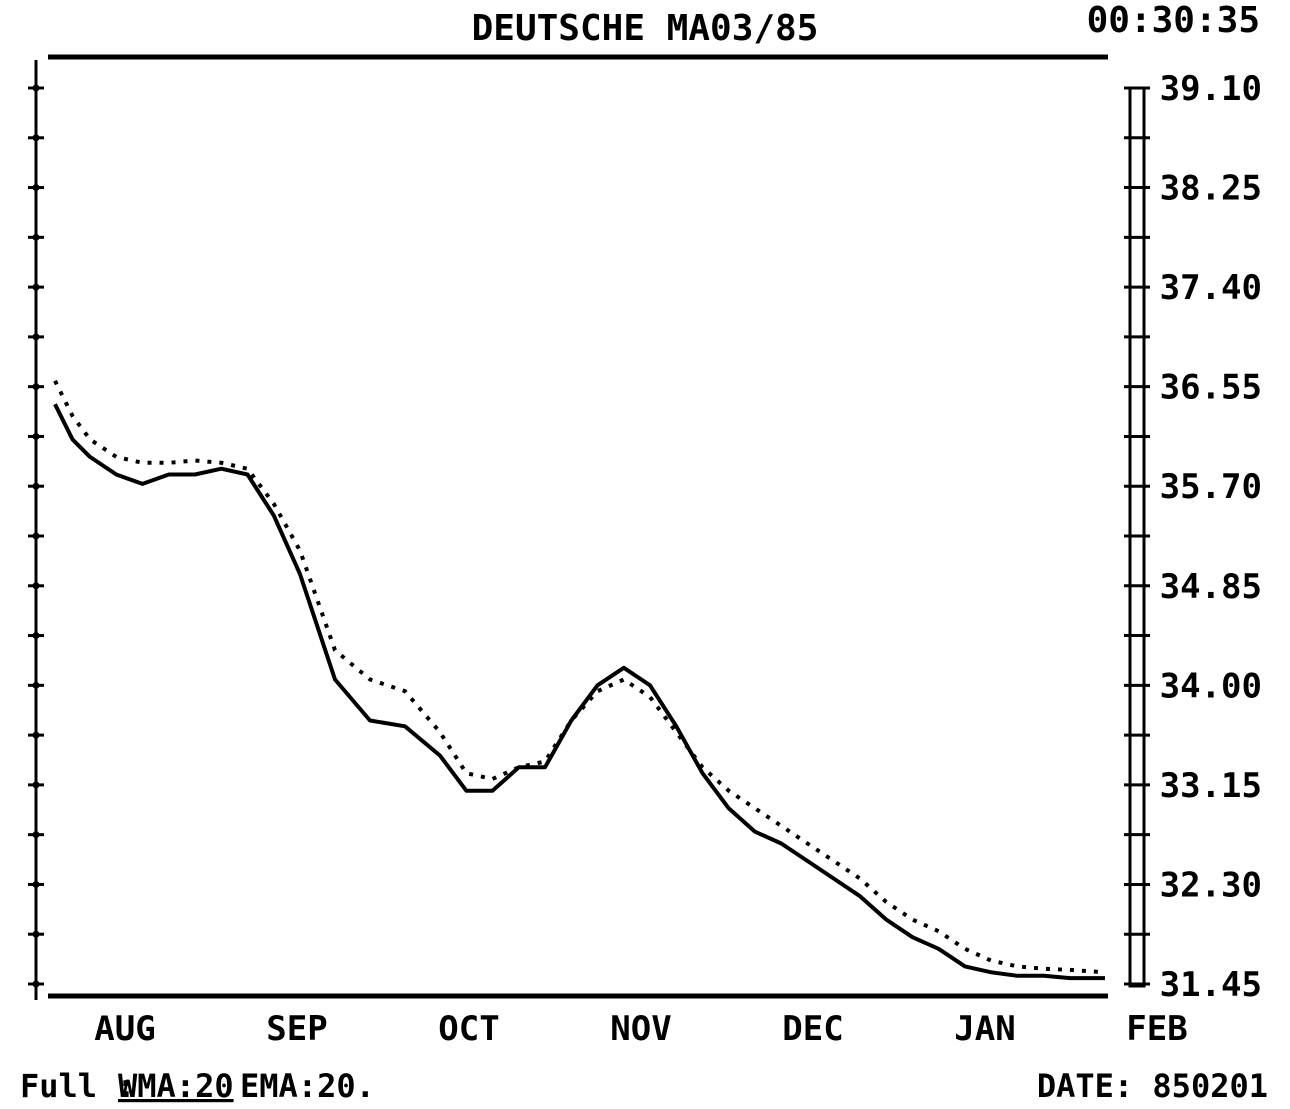 The image size is (1290, 1109). What do you see at coordinates (1211, 587) in the screenshot?
I see `y-tick-label: 34.85` at bounding box center [1211, 587].